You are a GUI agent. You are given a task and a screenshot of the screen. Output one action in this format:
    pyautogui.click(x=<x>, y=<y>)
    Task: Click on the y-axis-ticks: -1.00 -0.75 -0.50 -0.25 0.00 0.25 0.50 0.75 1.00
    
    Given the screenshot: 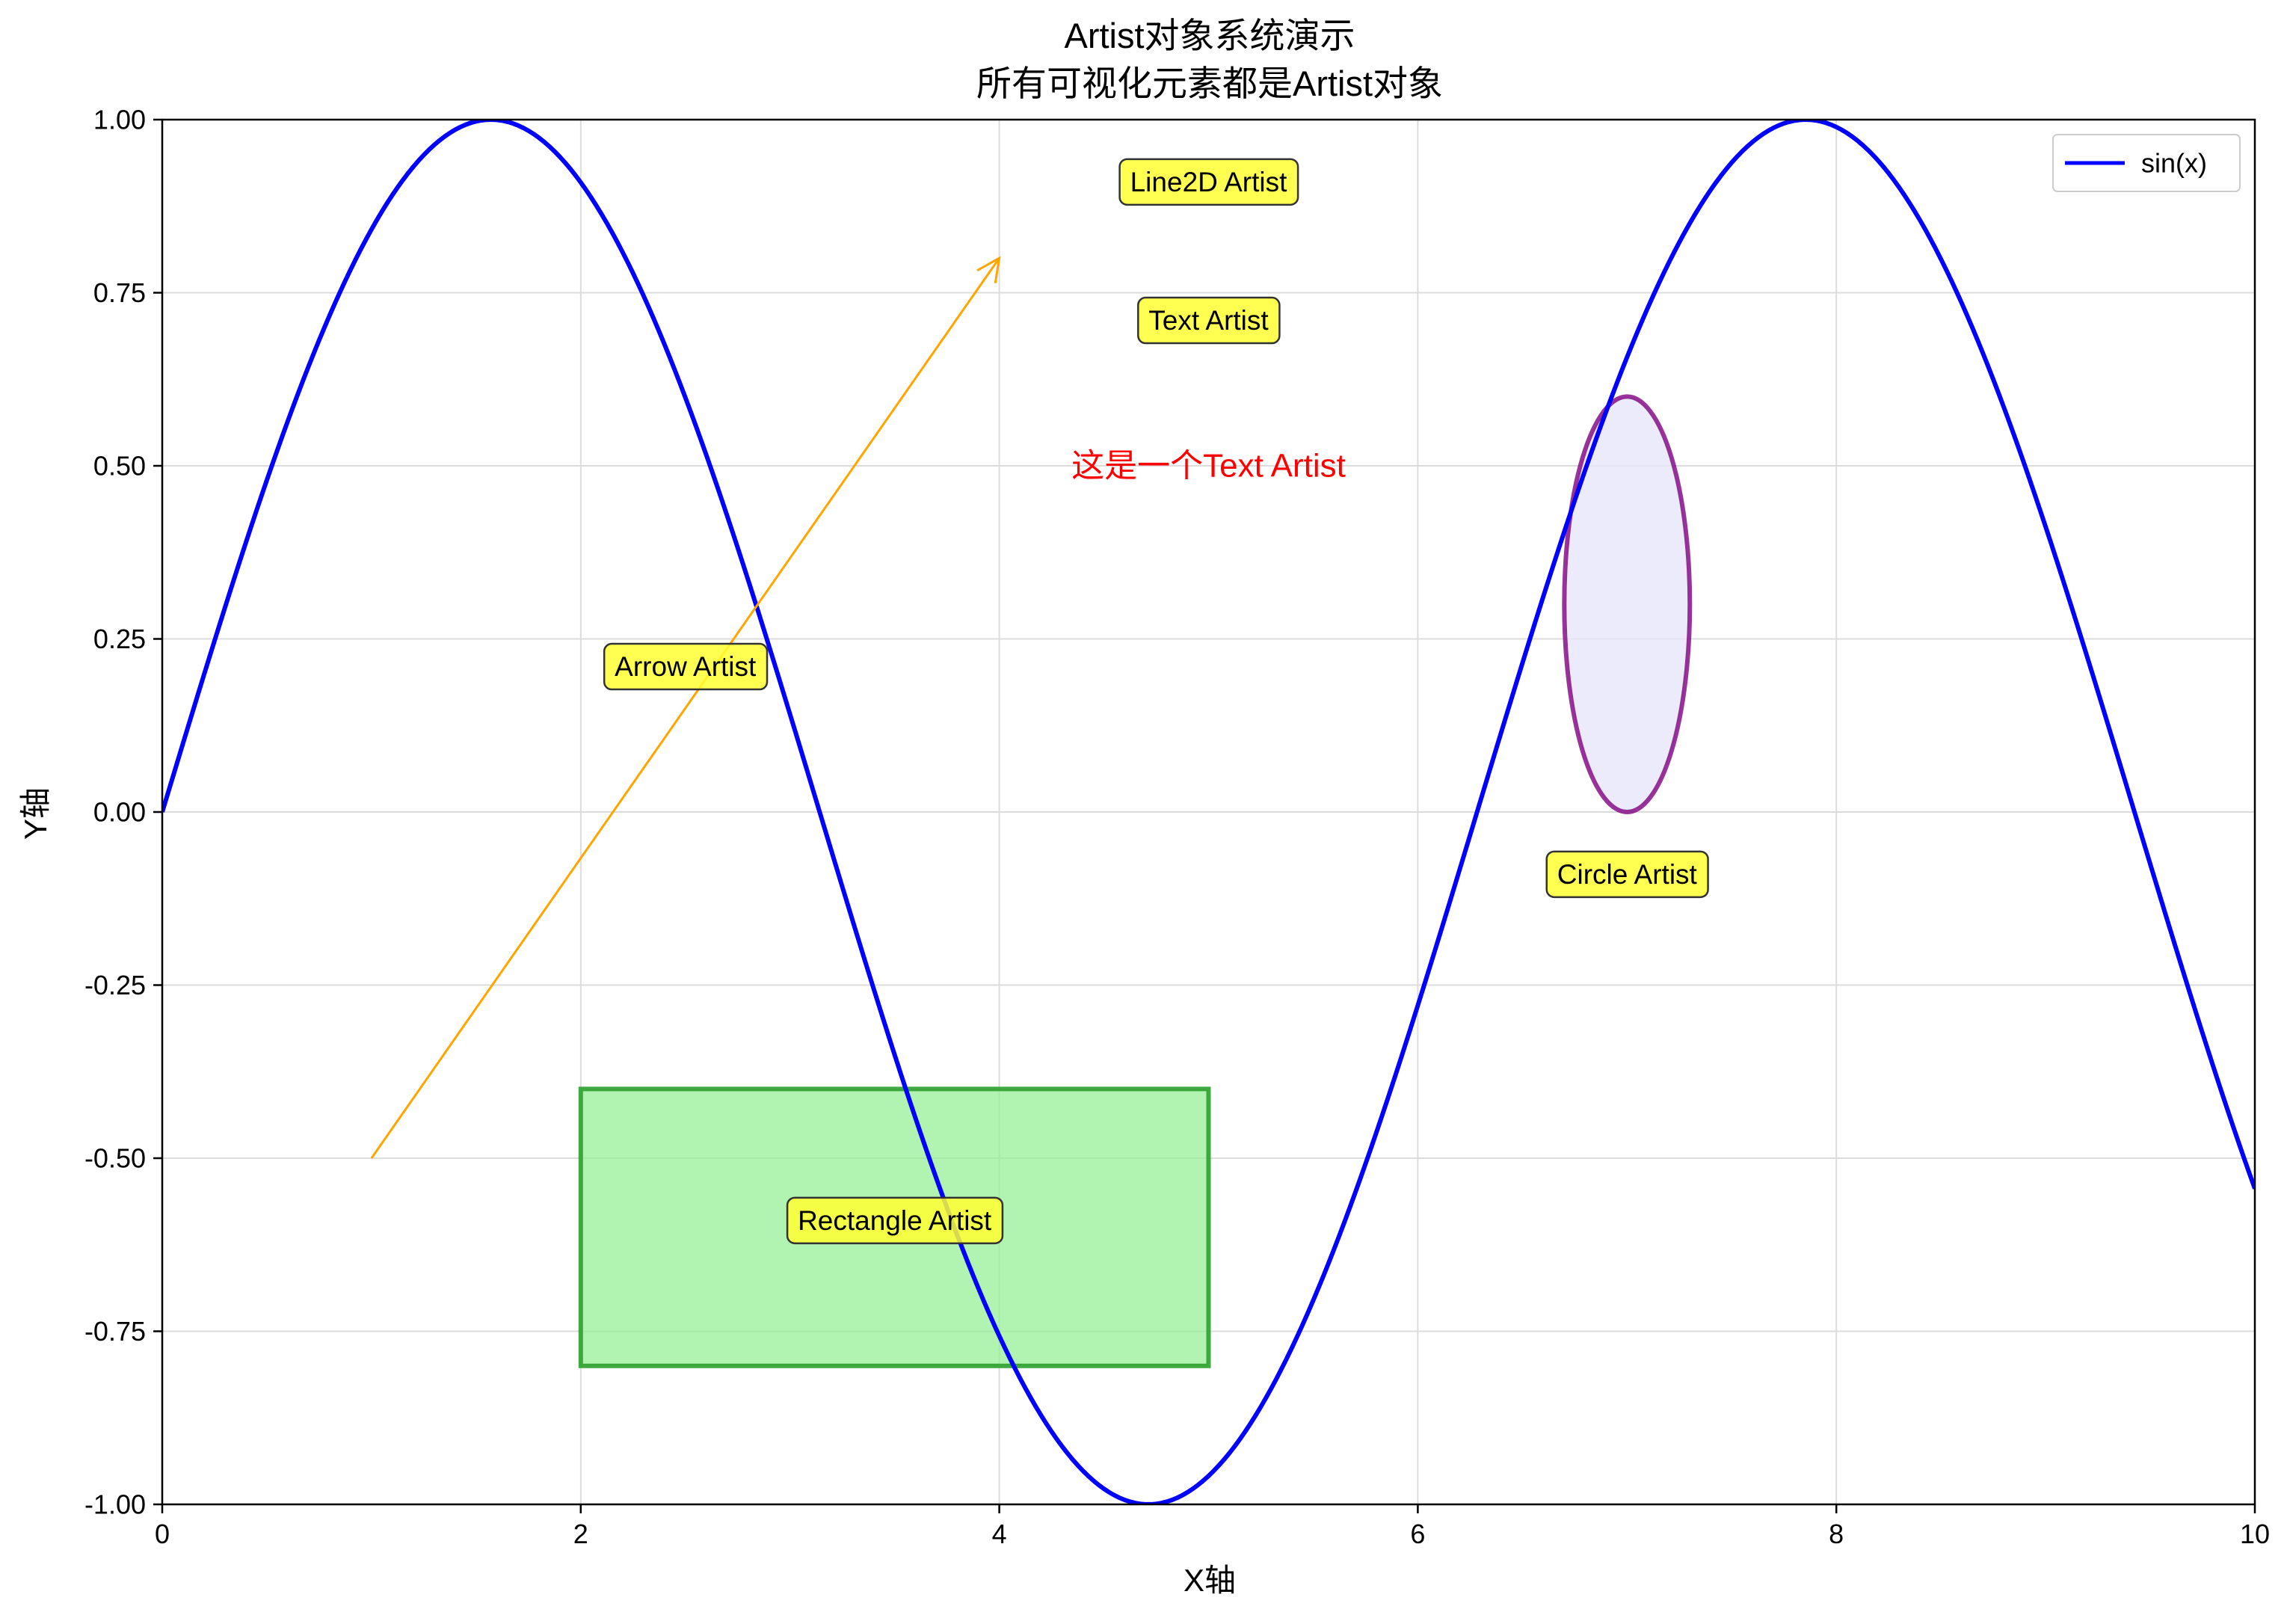 What is the action you would take?
    pyautogui.click(x=123, y=812)
    